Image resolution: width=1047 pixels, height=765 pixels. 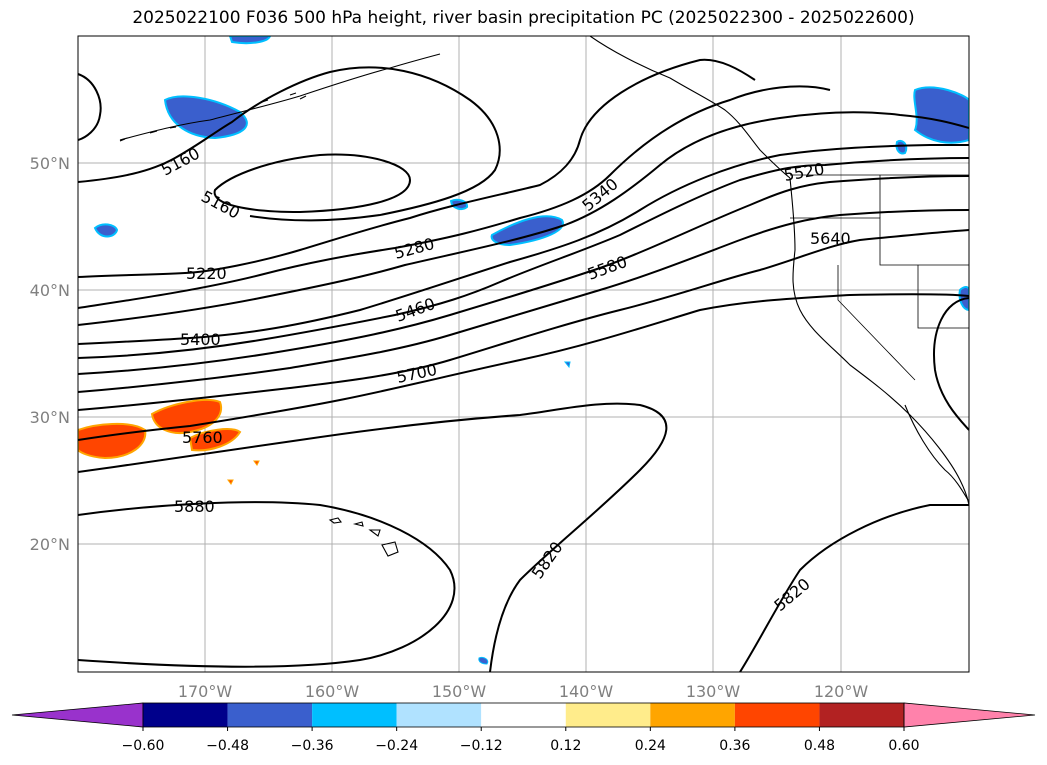 I want to click on contour-5820-east, so click(x=951, y=364).